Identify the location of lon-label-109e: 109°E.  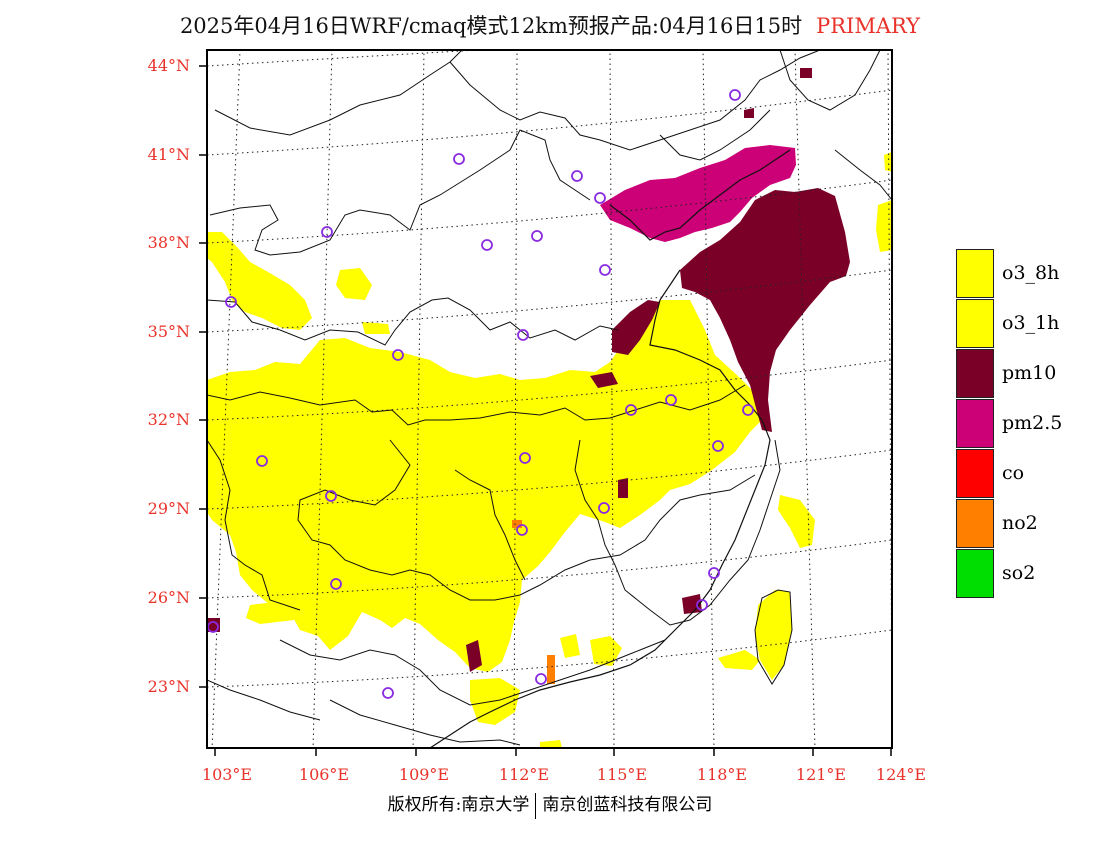
(424, 774).